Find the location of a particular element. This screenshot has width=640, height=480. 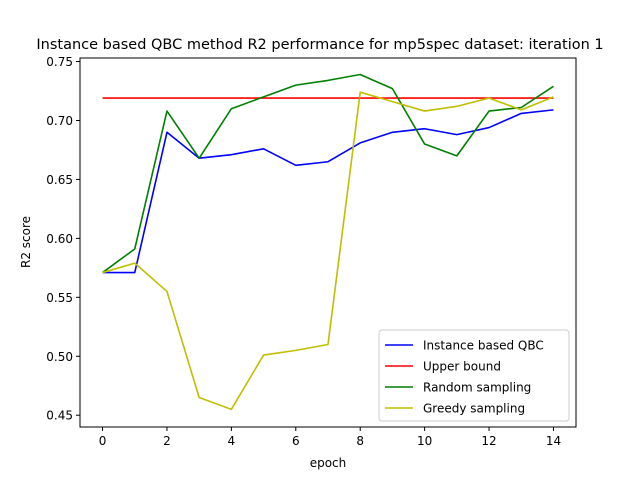

y-tick-label: 0.45 is located at coordinates (59, 416).